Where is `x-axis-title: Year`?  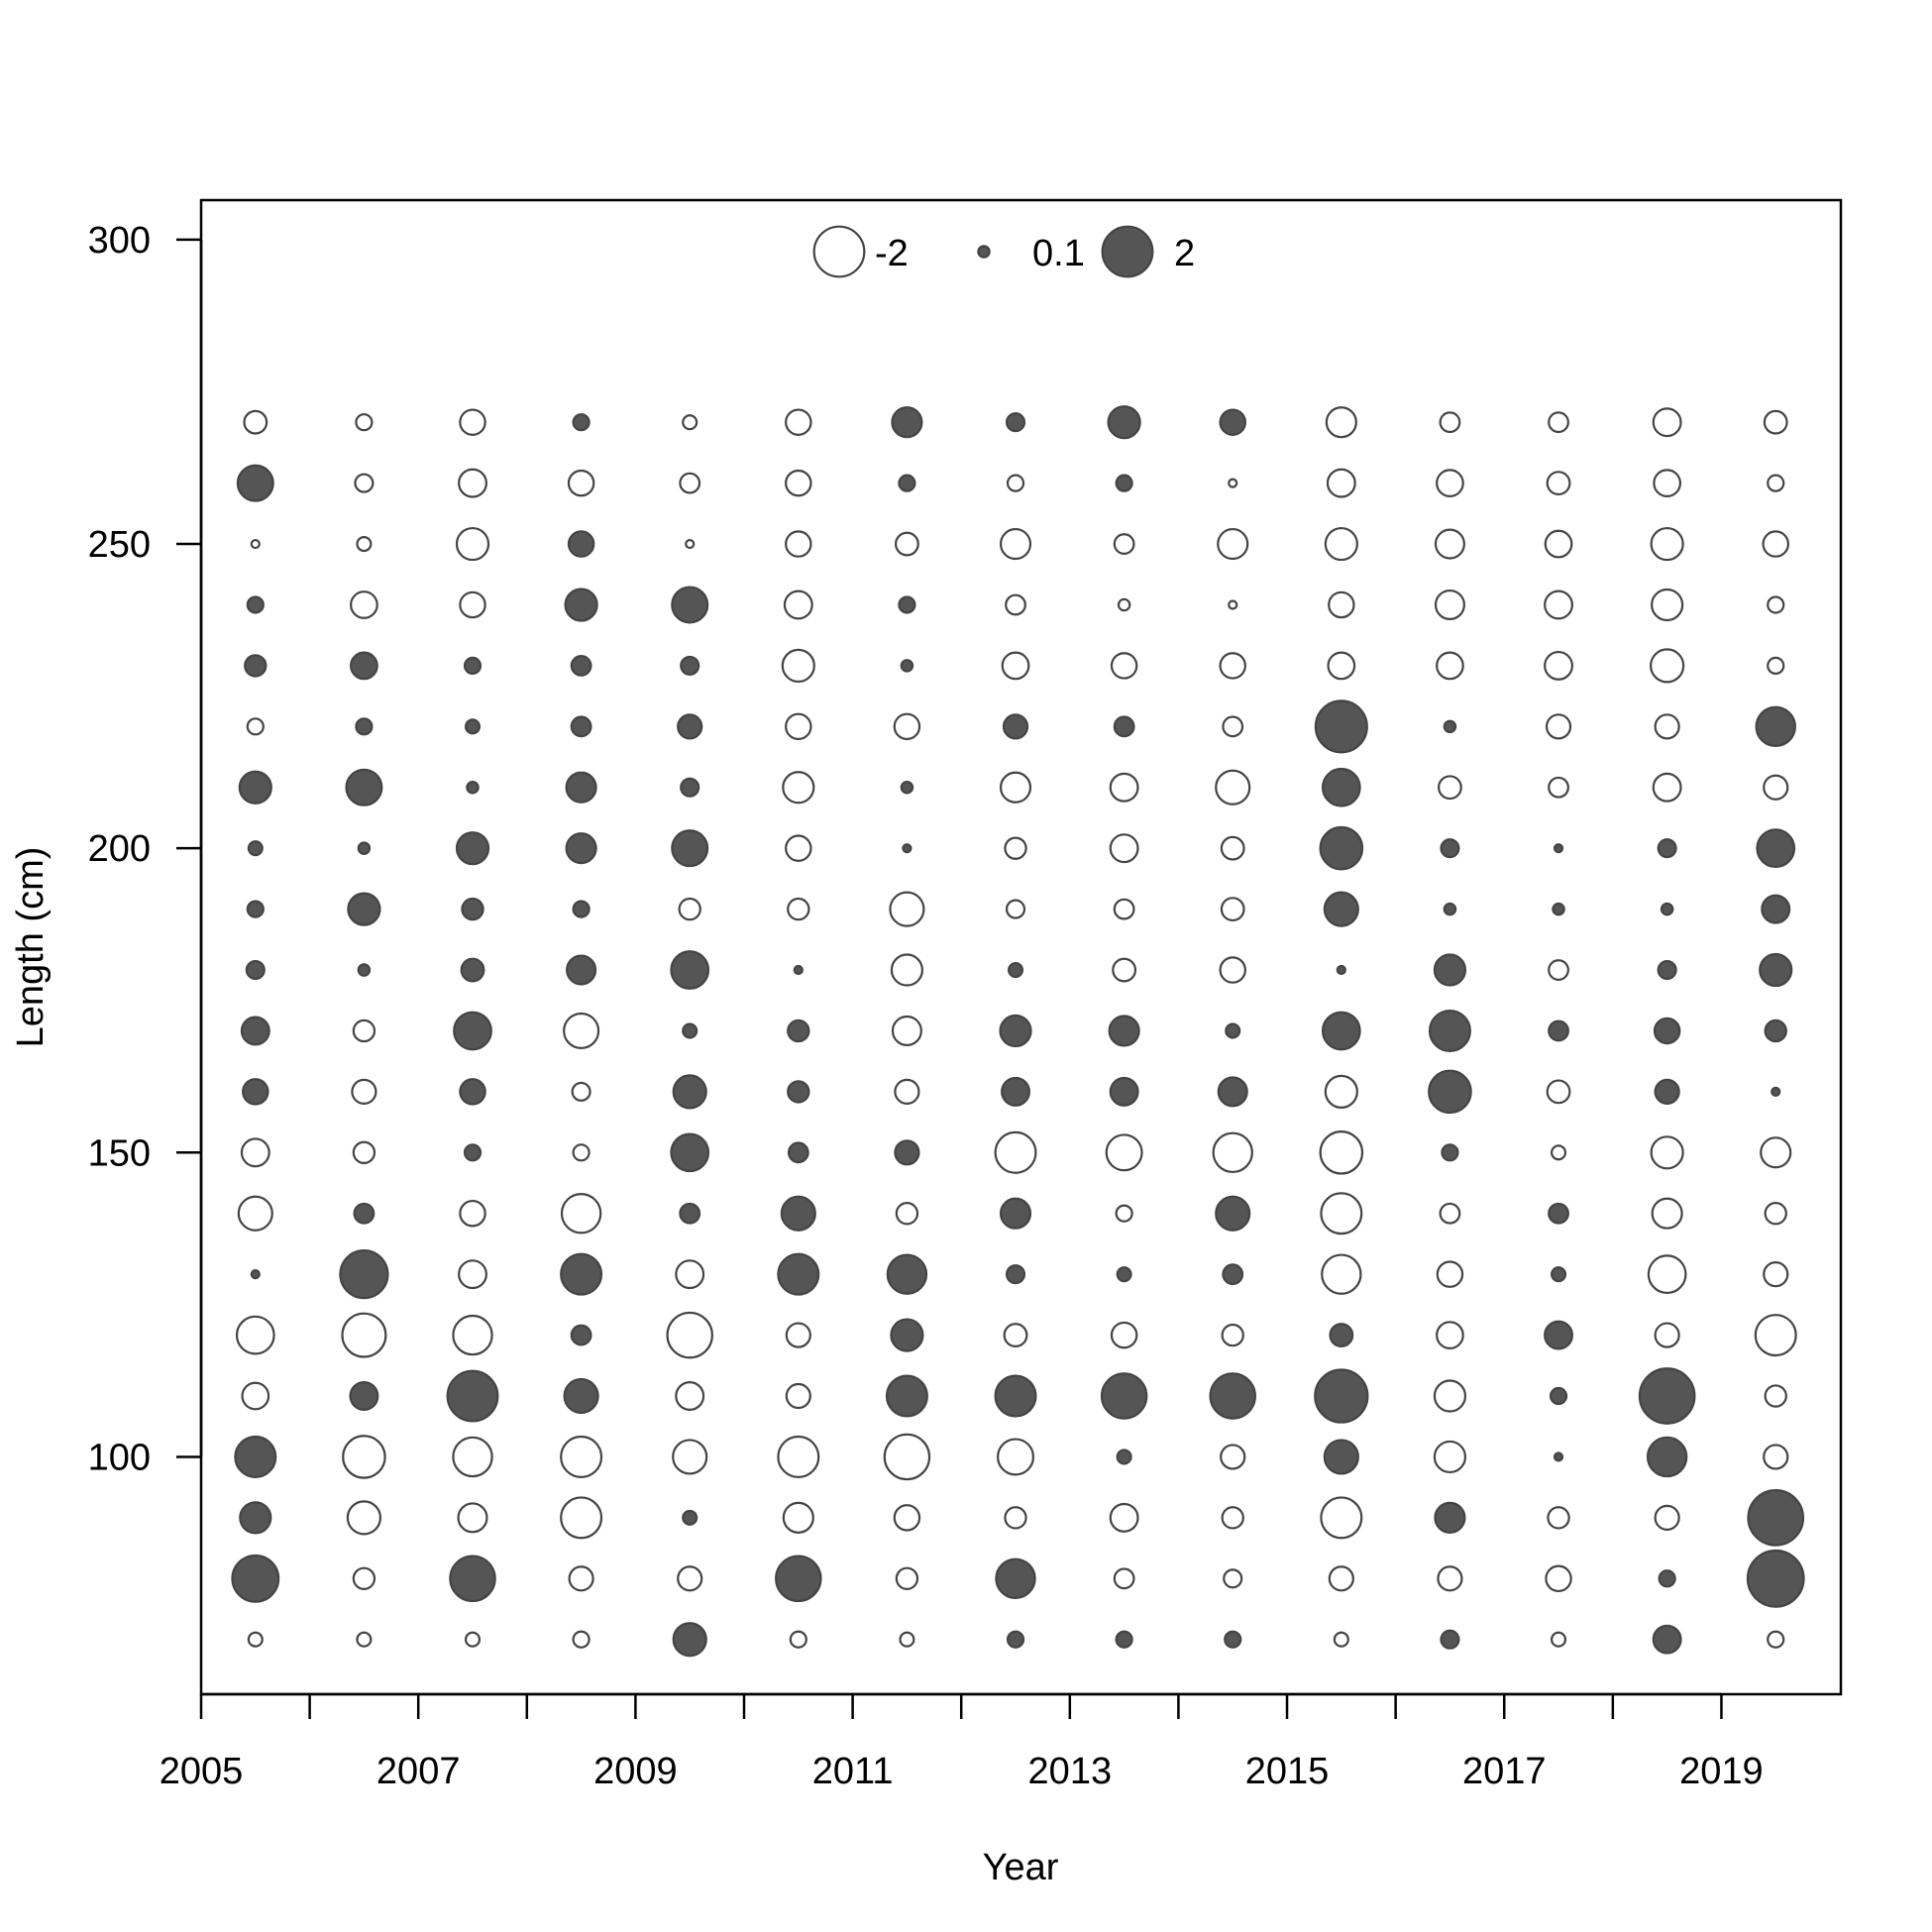 x-axis-title: Year is located at coordinates (1021, 1867).